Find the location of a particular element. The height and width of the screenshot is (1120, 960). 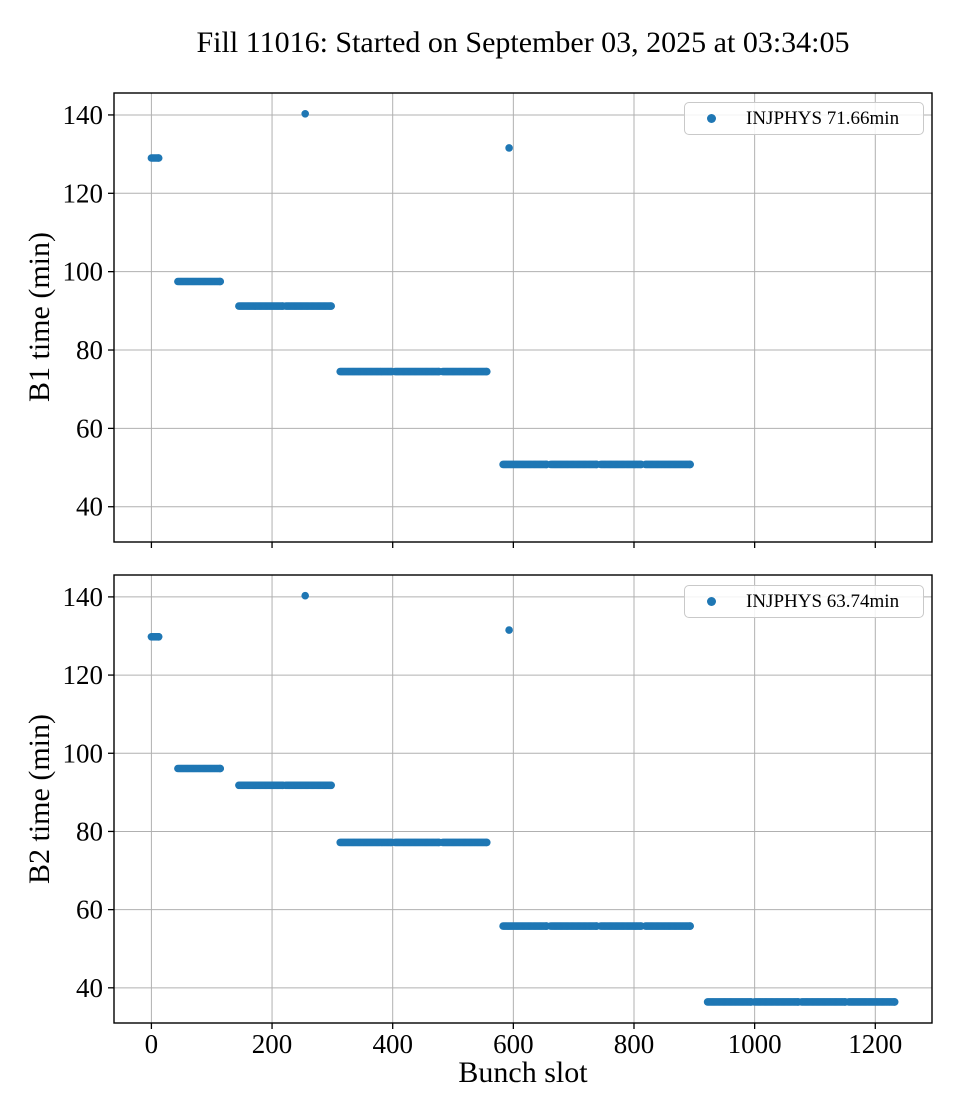

x-tick-label: 400 is located at coordinates (392, 1044).